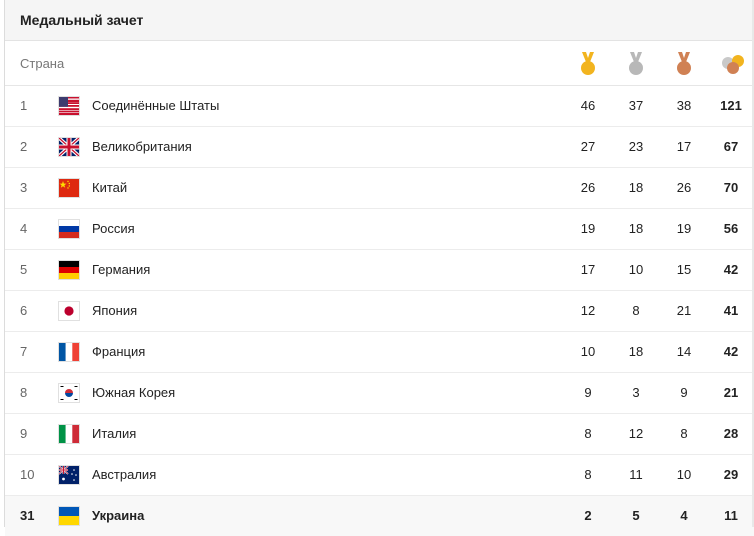 The width and height of the screenshot is (754, 536). What do you see at coordinates (636, 269) in the screenshot?
I see `silver-count: 10` at bounding box center [636, 269].